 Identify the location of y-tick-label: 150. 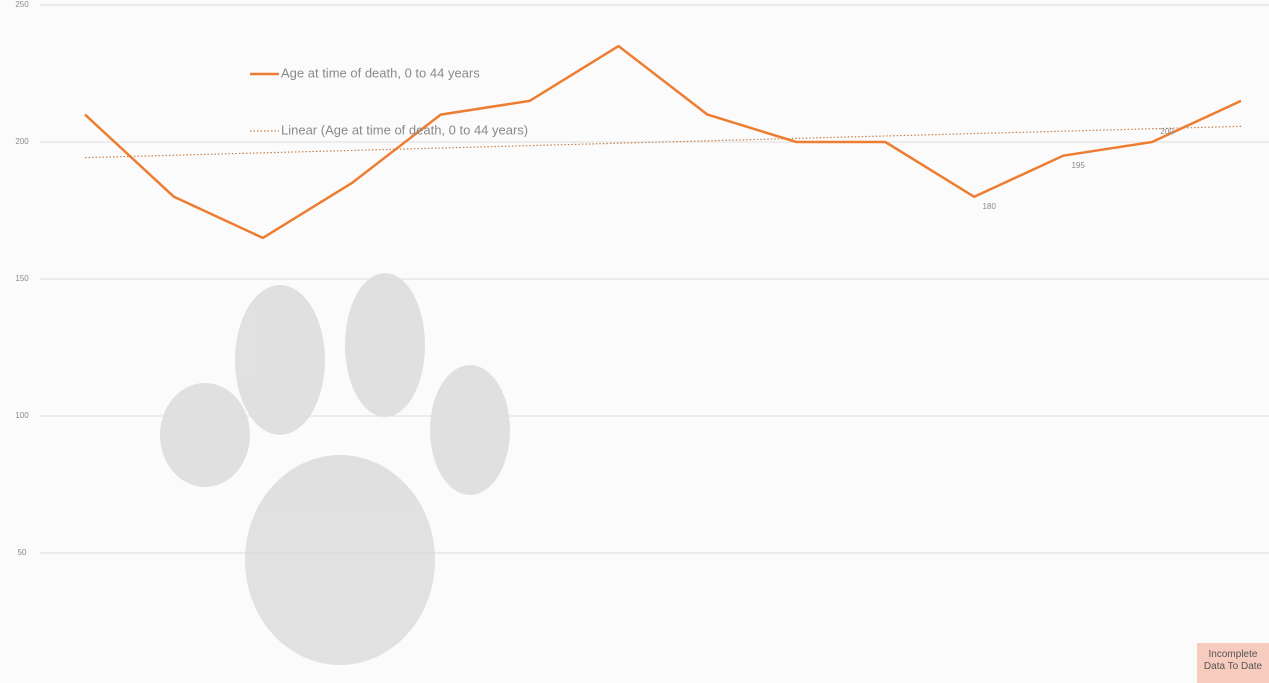
(22, 278).